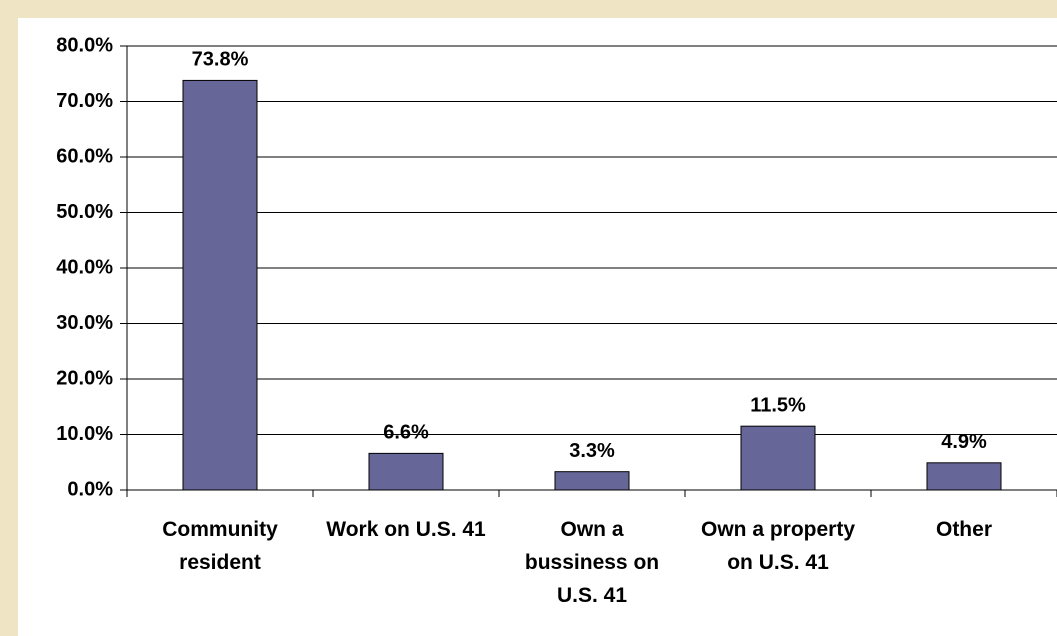  Describe the element at coordinates (84, 212) in the screenshot. I see `y-tick-label: 50.0%` at that location.